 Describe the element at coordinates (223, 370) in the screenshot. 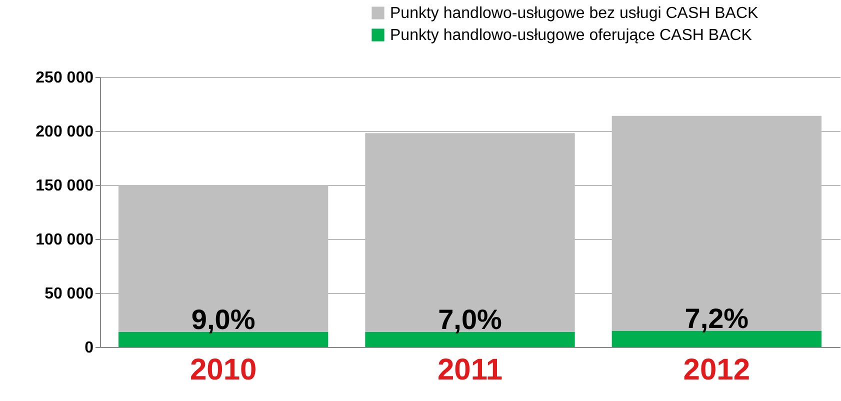

I see `x-tick-label: 2010` at that location.